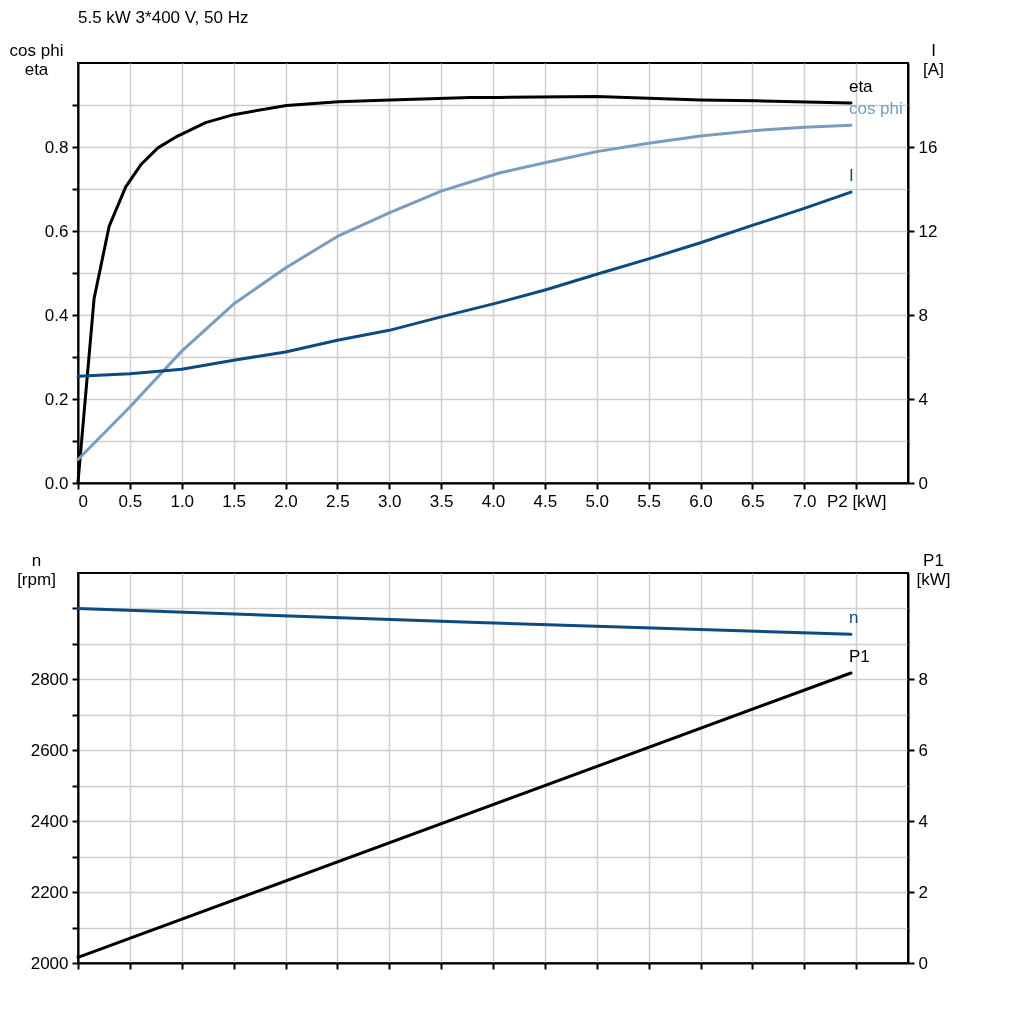 The image size is (1024, 1024). I want to click on series-label: P1, so click(859, 656).